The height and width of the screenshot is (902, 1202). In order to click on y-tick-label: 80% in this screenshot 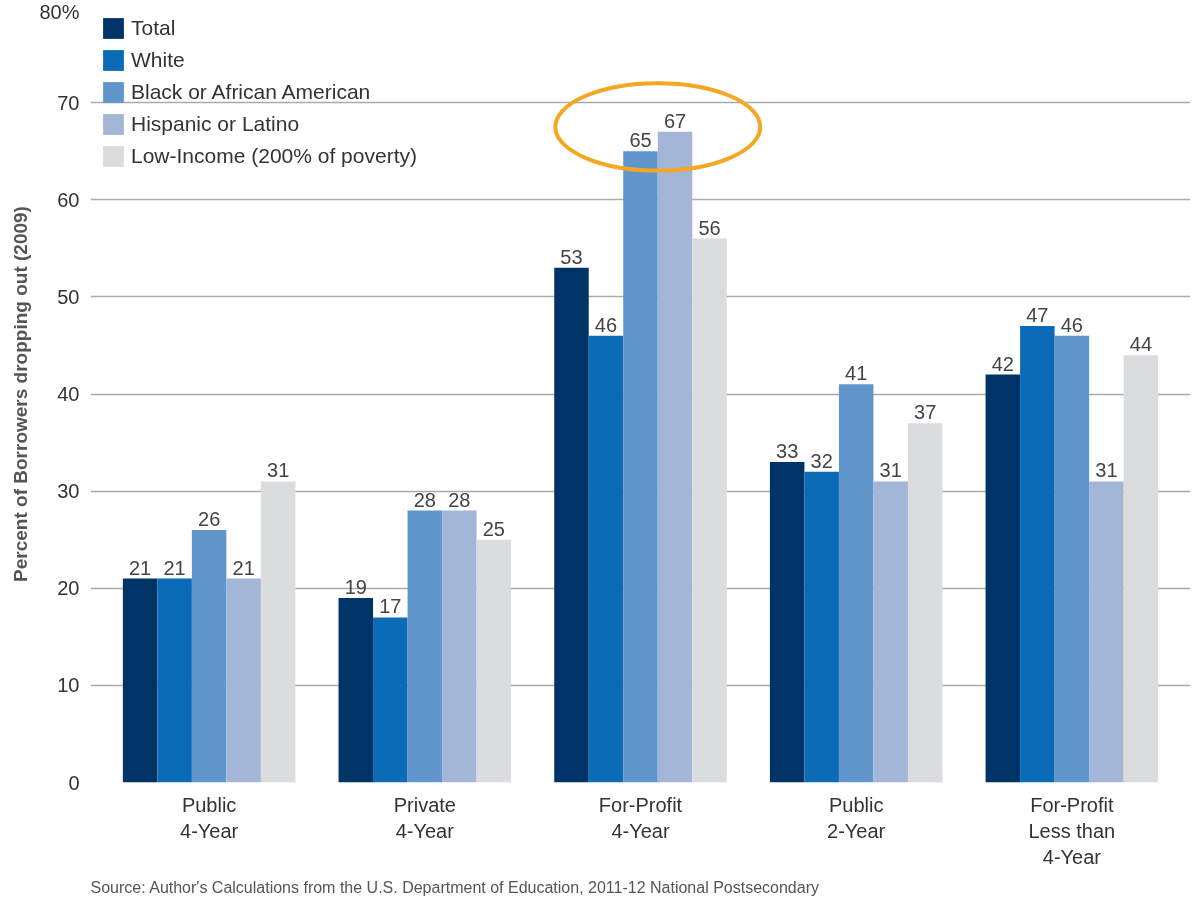, I will do `click(59, 11)`.